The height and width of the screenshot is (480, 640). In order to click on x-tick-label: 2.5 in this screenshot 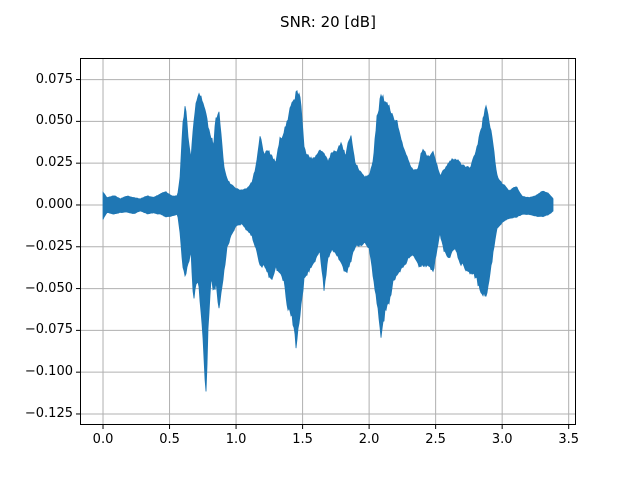, I will do `click(435, 439)`.